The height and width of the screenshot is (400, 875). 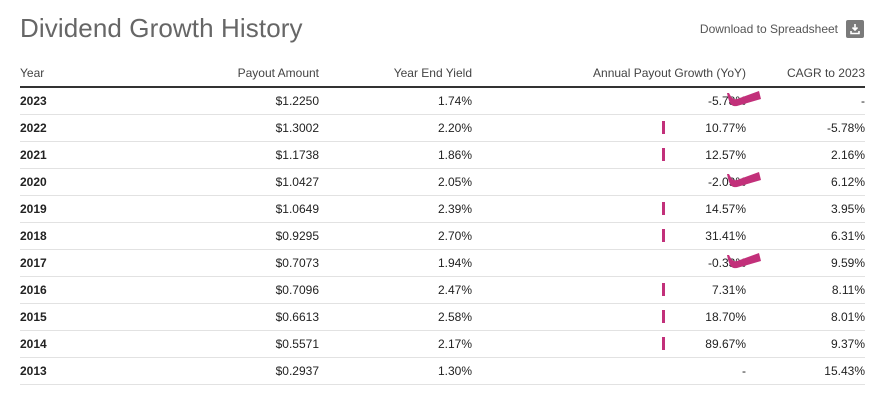 I want to click on cell-cagr: 8.11%, so click(x=805, y=290).